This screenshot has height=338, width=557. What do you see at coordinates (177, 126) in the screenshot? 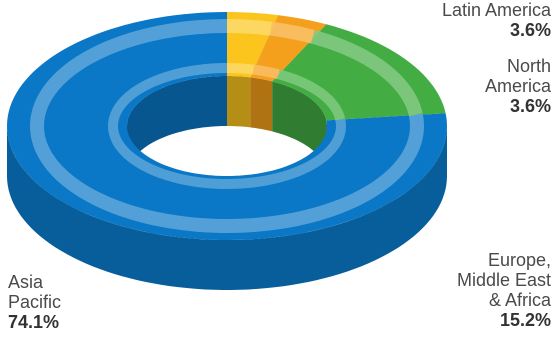
I see `hole-wall-asia-pacific` at bounding box center [177, 126].